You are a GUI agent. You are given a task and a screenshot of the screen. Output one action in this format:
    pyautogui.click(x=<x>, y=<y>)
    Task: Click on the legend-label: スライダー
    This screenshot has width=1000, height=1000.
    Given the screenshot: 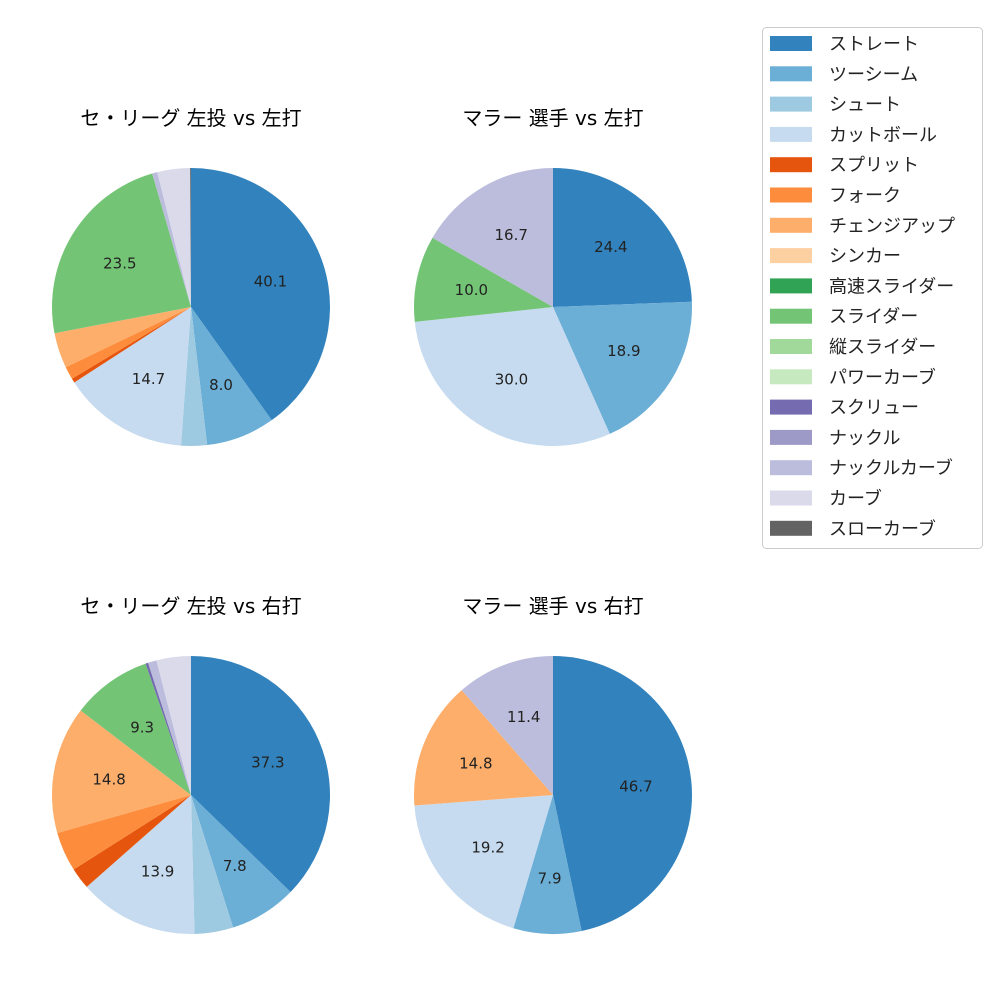 What is the action you would take?
    pyautogui.click(x=873, y=317)
    